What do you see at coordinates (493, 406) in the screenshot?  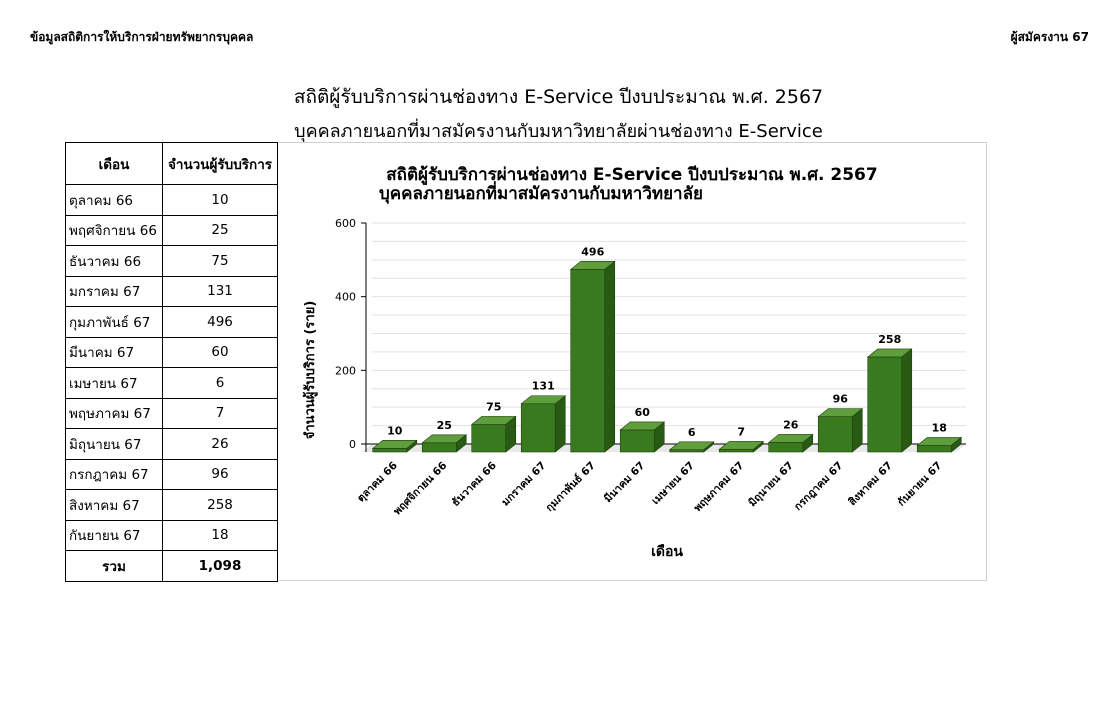 I see `data-label: 75` at bounding box center [493, 406].